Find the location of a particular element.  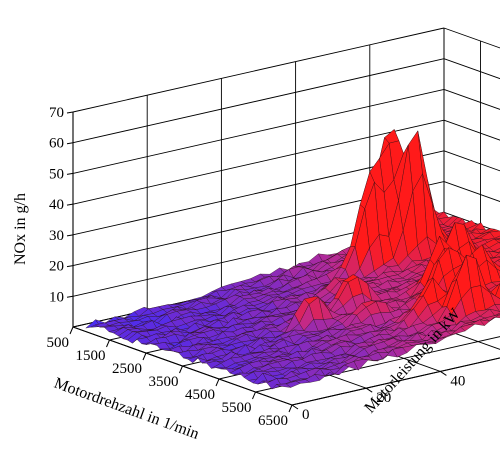

back-wall is located at coordinates (472, 145).